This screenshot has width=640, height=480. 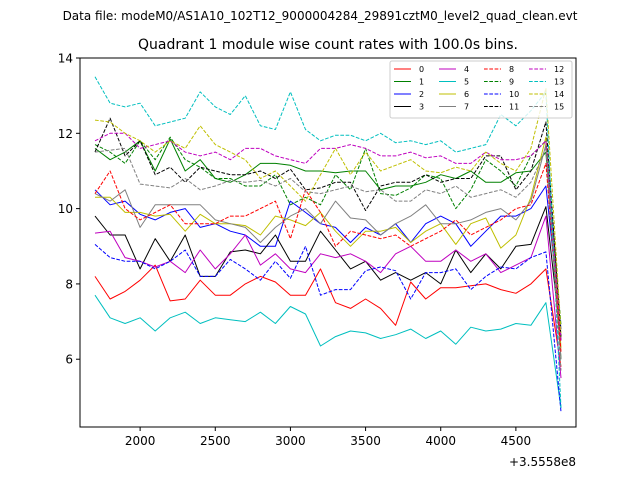 I want to click on legend-box, so click(x=481, y=89).